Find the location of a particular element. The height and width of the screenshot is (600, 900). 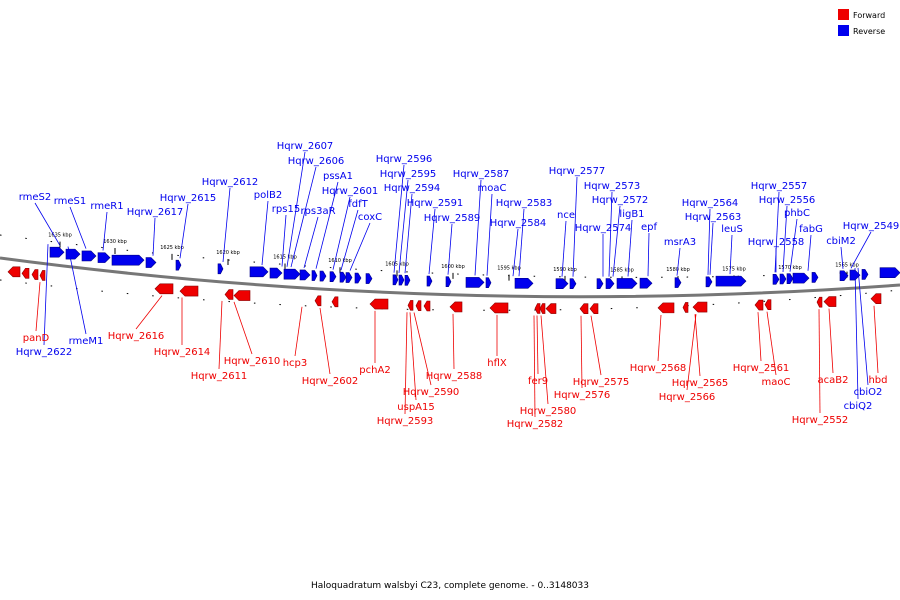

gene-label-hqrw-2589: Hqrw_2589 is located at coordinates (452, 218).